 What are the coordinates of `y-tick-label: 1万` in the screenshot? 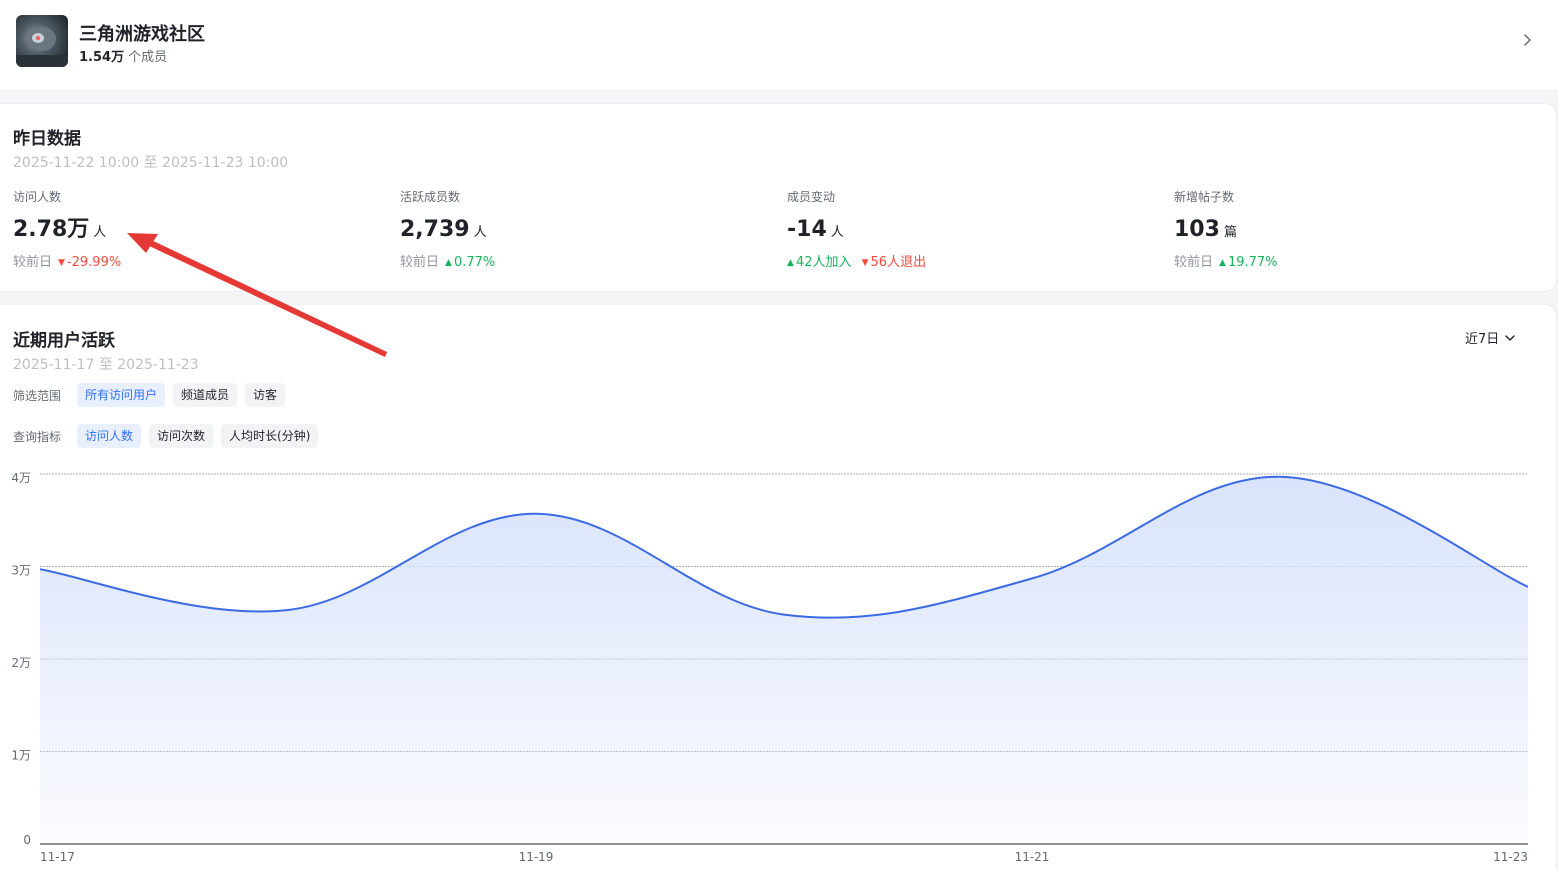 It's located at (21, 756).